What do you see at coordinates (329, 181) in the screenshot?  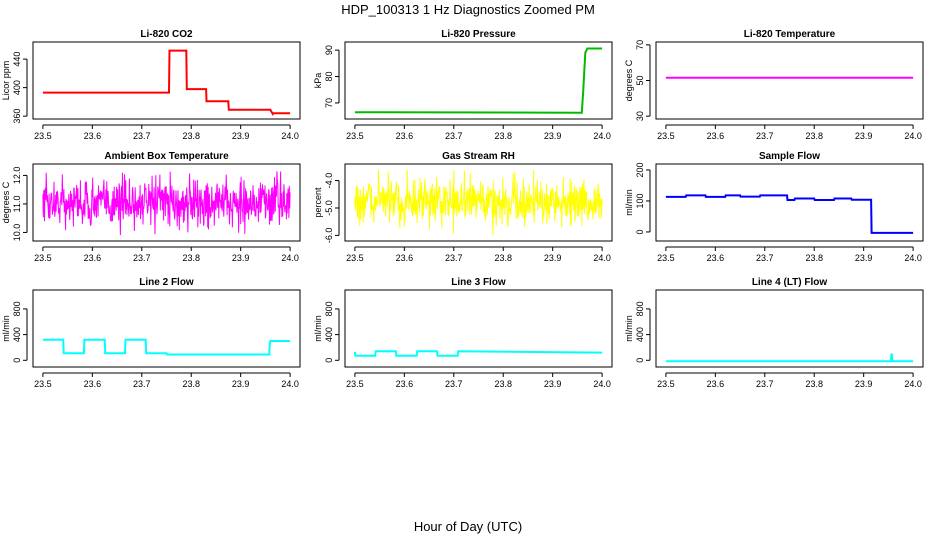 I see `y-tick-label: -4.0` at bounding box center [329, 181].